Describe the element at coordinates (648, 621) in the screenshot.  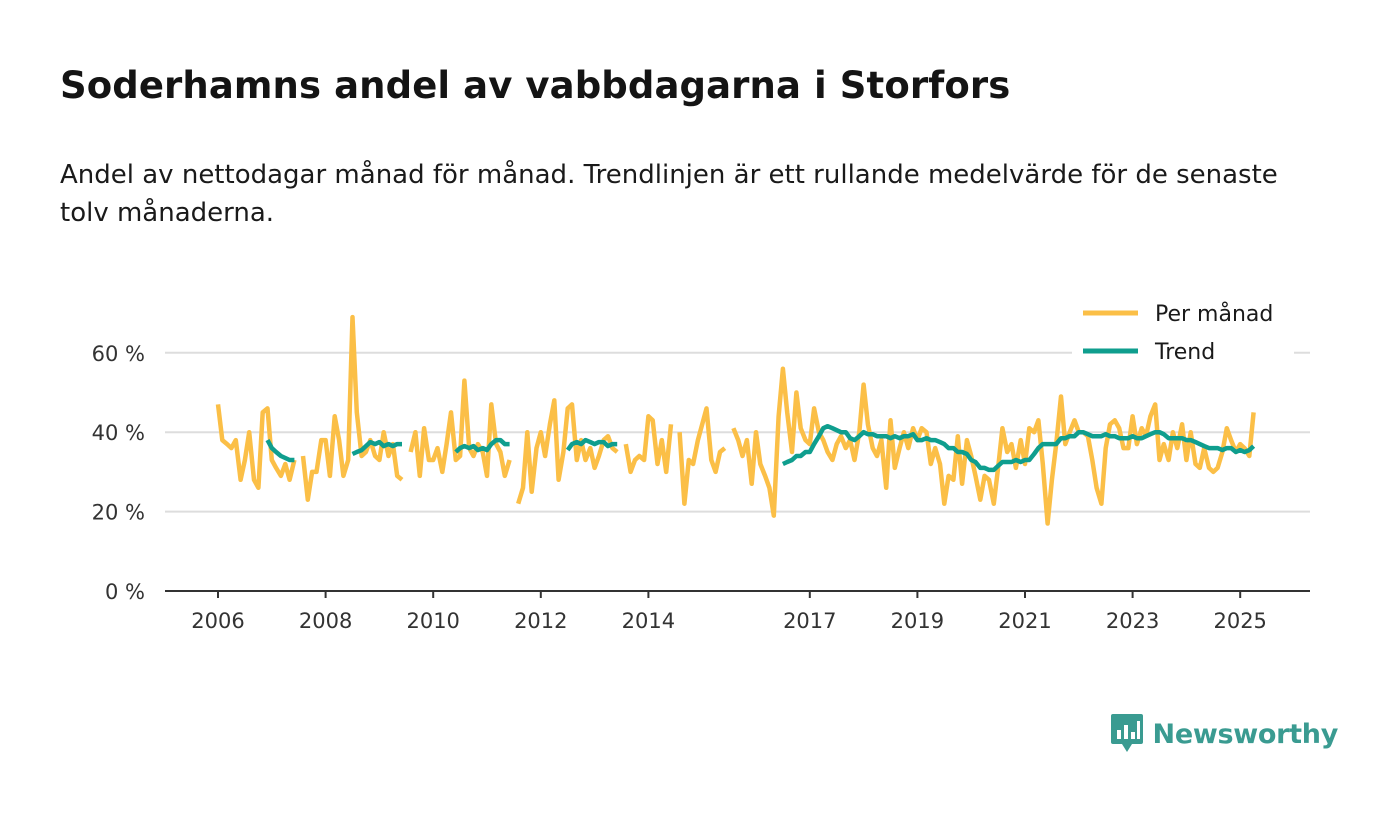
I see `x-tick-label: 2014` at that location.